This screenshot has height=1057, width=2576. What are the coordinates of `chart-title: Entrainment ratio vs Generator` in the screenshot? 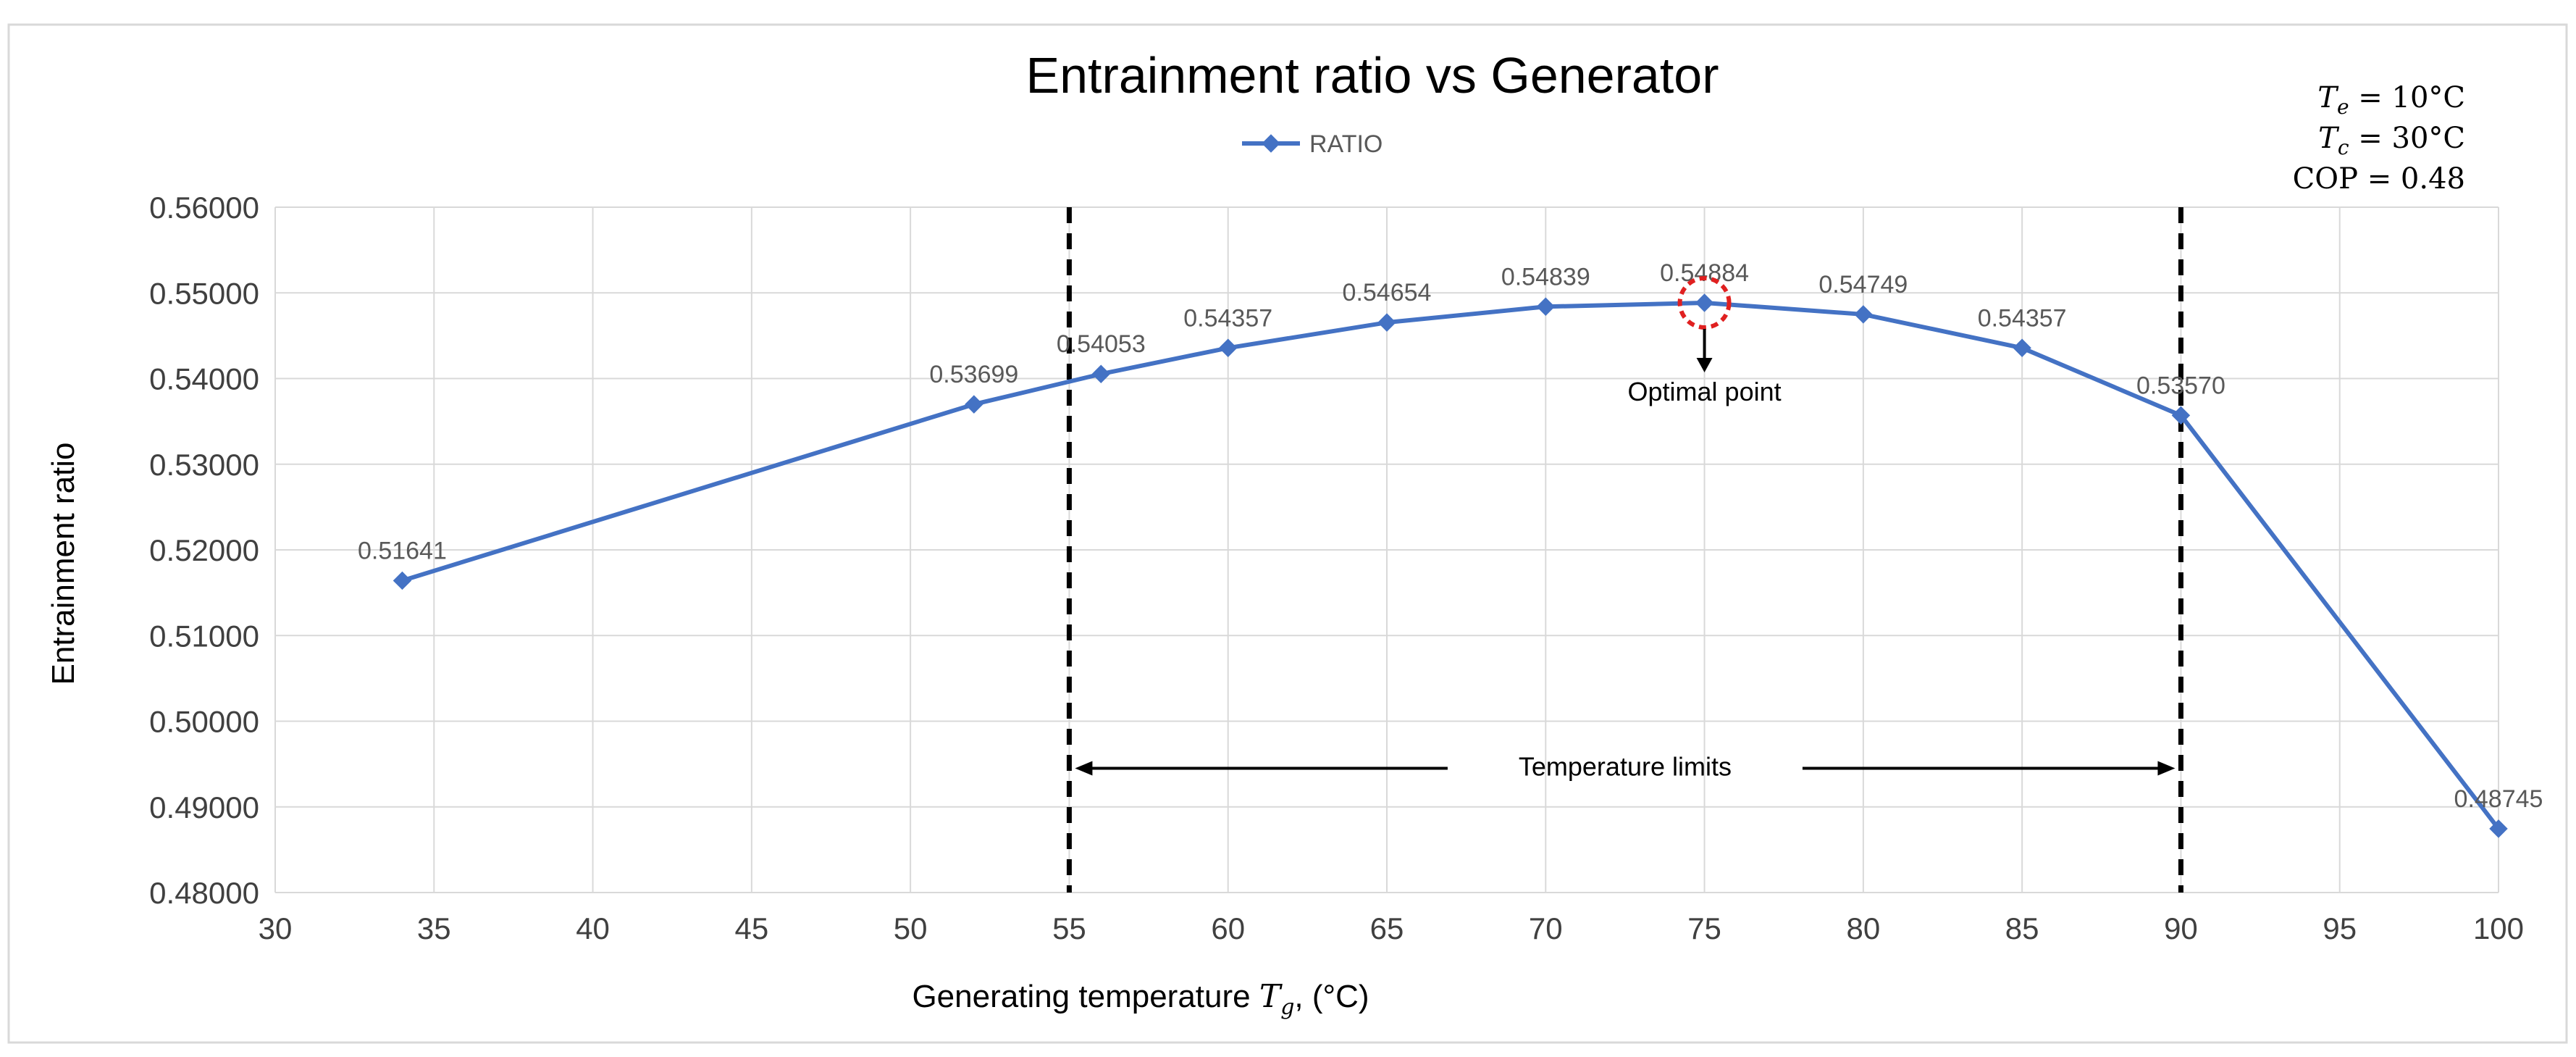 It's located at (1372, 75).